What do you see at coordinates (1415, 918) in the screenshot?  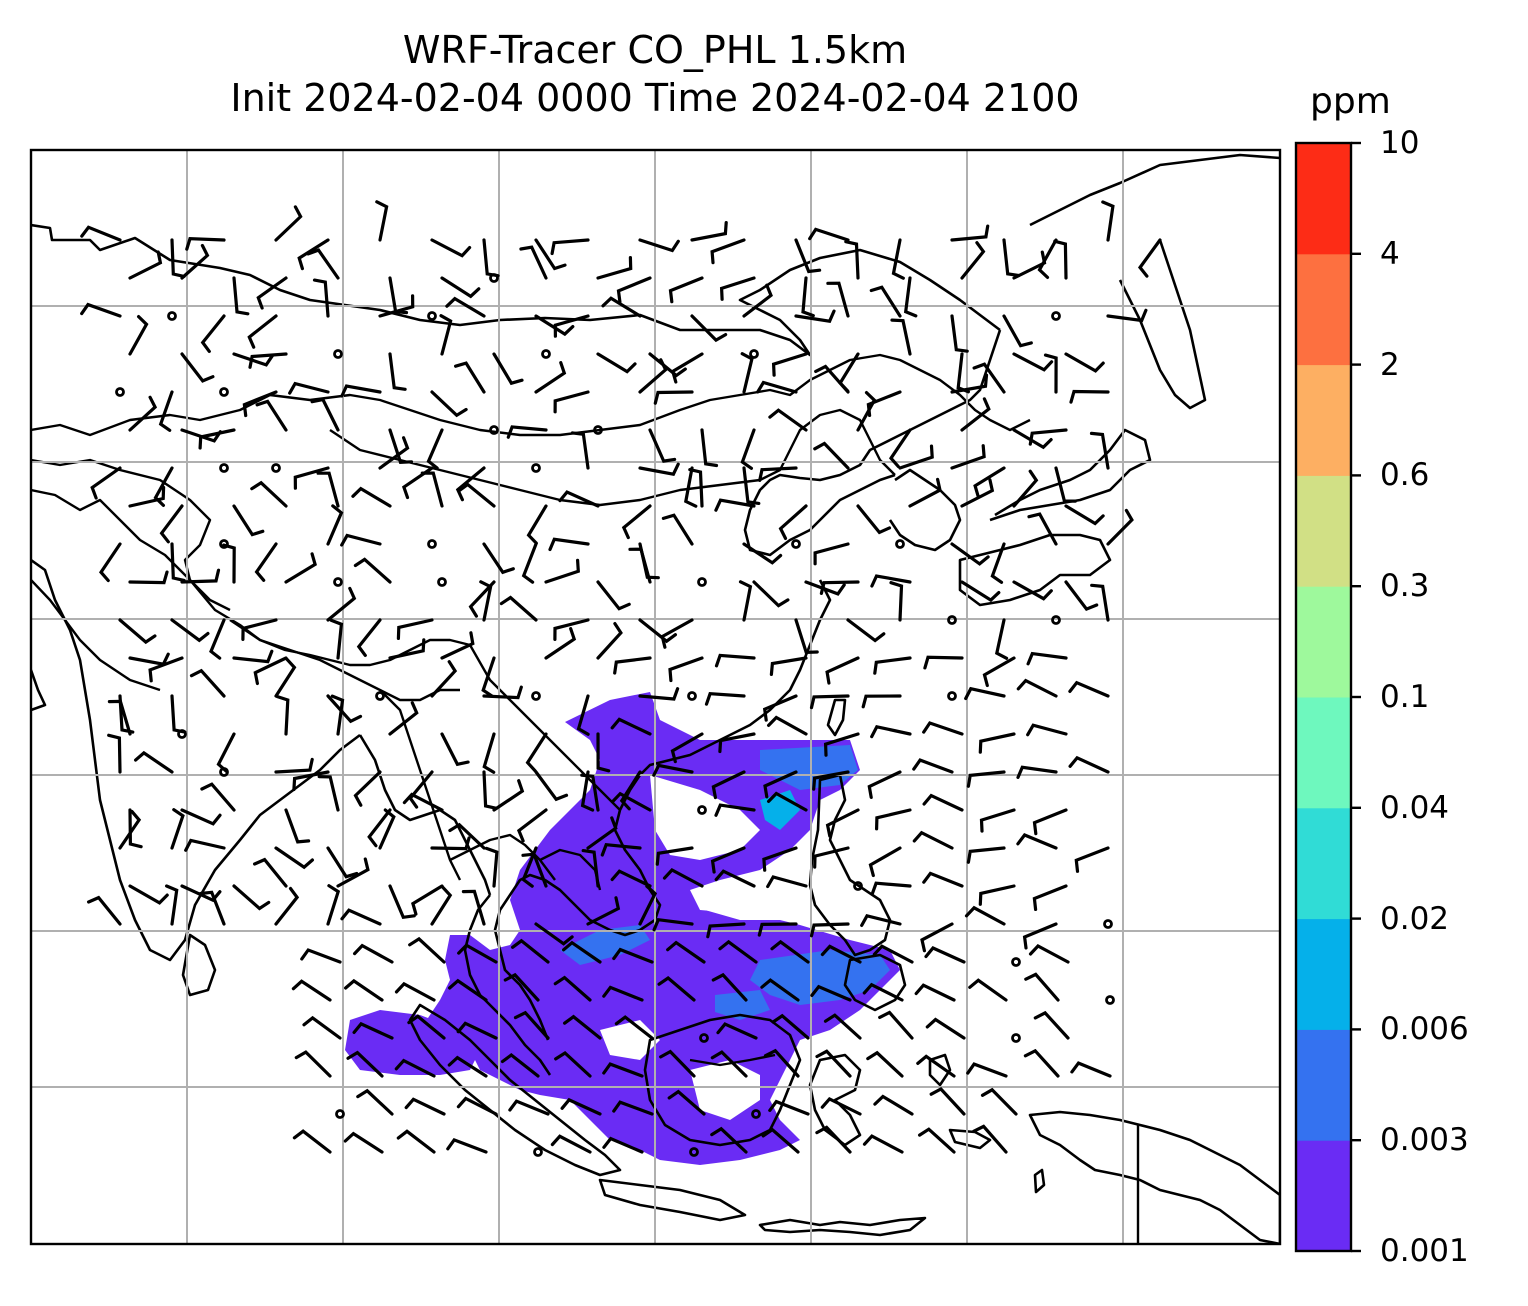 I see `colorbar-tick-label: 0.02` at bounding box center [1415, 918].